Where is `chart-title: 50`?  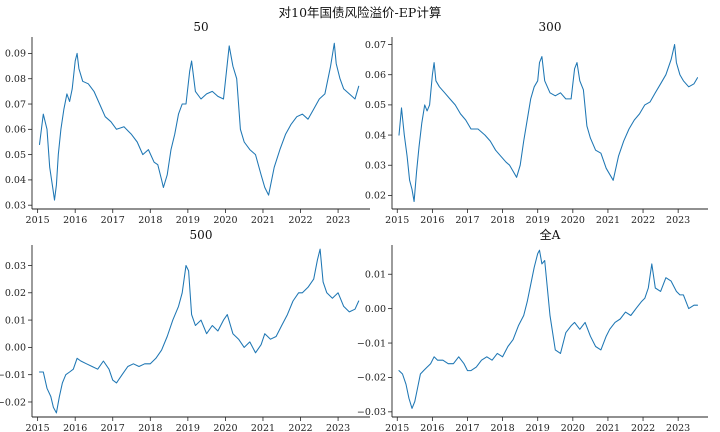
chart-title: 50 is located at coordinates (200, 27).